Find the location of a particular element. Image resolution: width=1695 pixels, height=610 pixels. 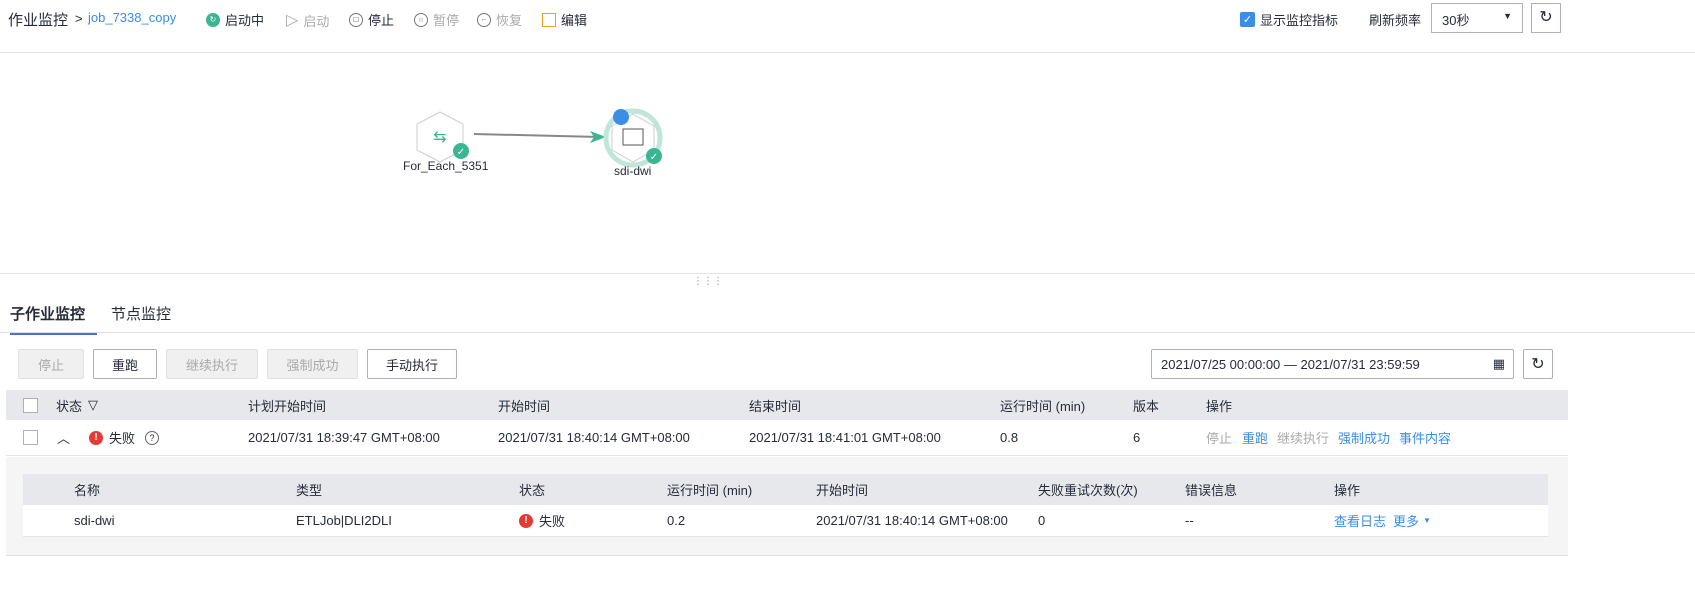

op-continue: 继续执行 is located at coordinates (1303, 438).